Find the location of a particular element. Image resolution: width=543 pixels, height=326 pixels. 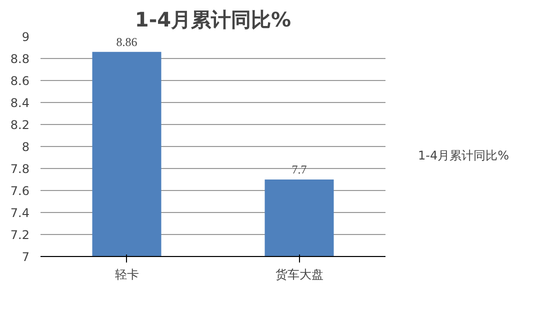

y-tick-label: 8.8 is located at coordinates (20, 59).